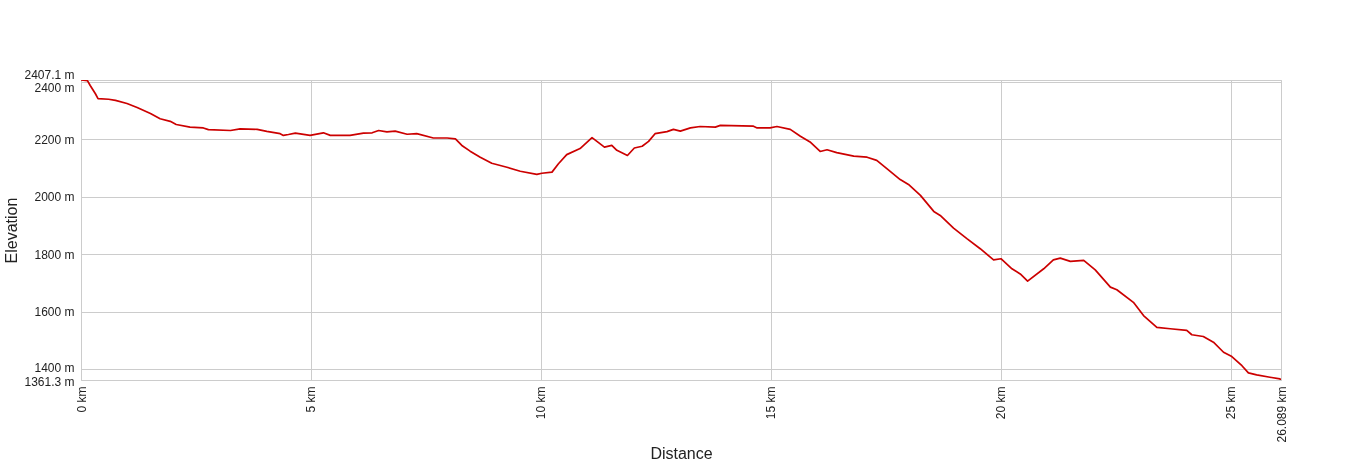 This screenshot has width=1360, height=460. I want to click on x-tick-label: 25 km, so click(1231, 403).